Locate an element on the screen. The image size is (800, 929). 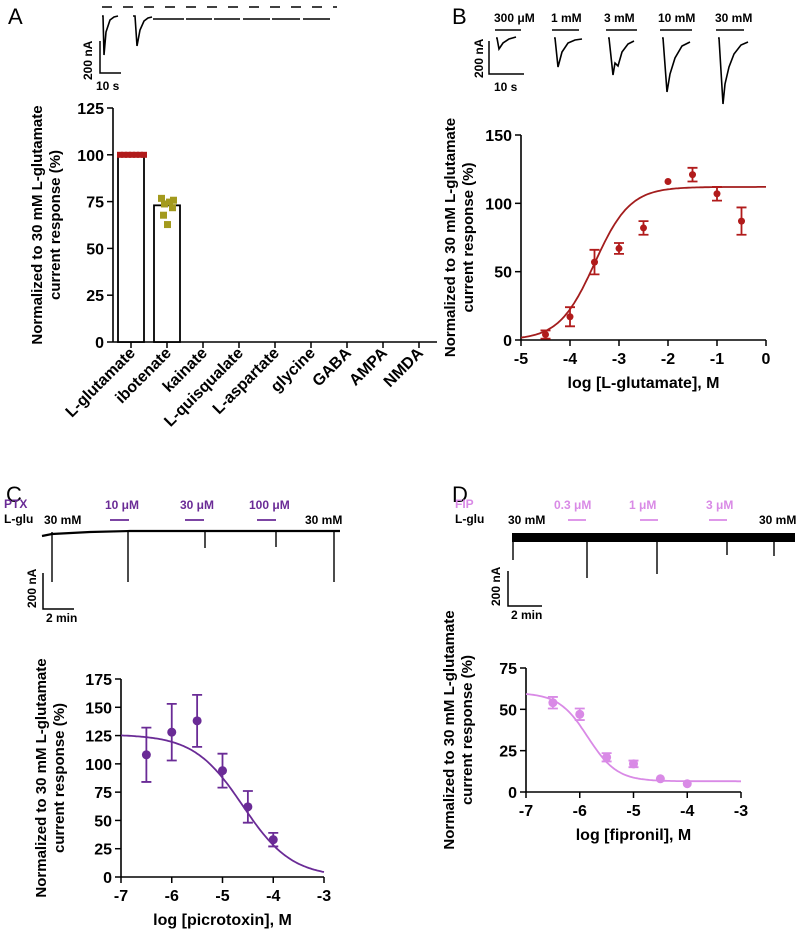
panel-a-scalebar: 200 nA 10 s is located at coordinates (101, 66).